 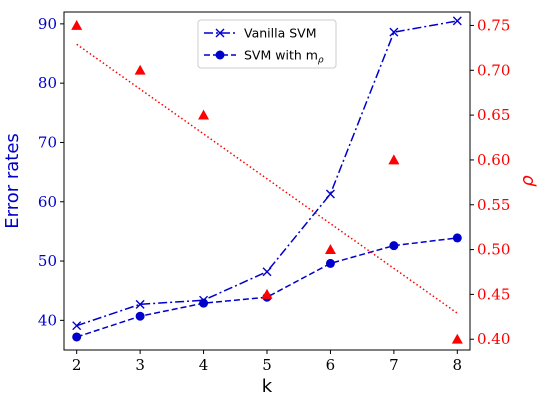 I want to click on y-left-axis-title: Error rates, so click(x=12, y=181).